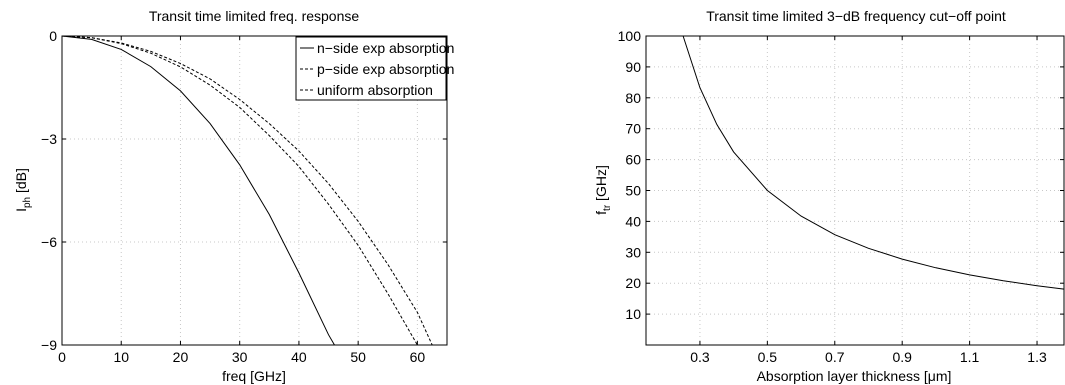 The image size is (1065, 385). I want to click on chart-left-xtick-label: 0, so click(62, 357).